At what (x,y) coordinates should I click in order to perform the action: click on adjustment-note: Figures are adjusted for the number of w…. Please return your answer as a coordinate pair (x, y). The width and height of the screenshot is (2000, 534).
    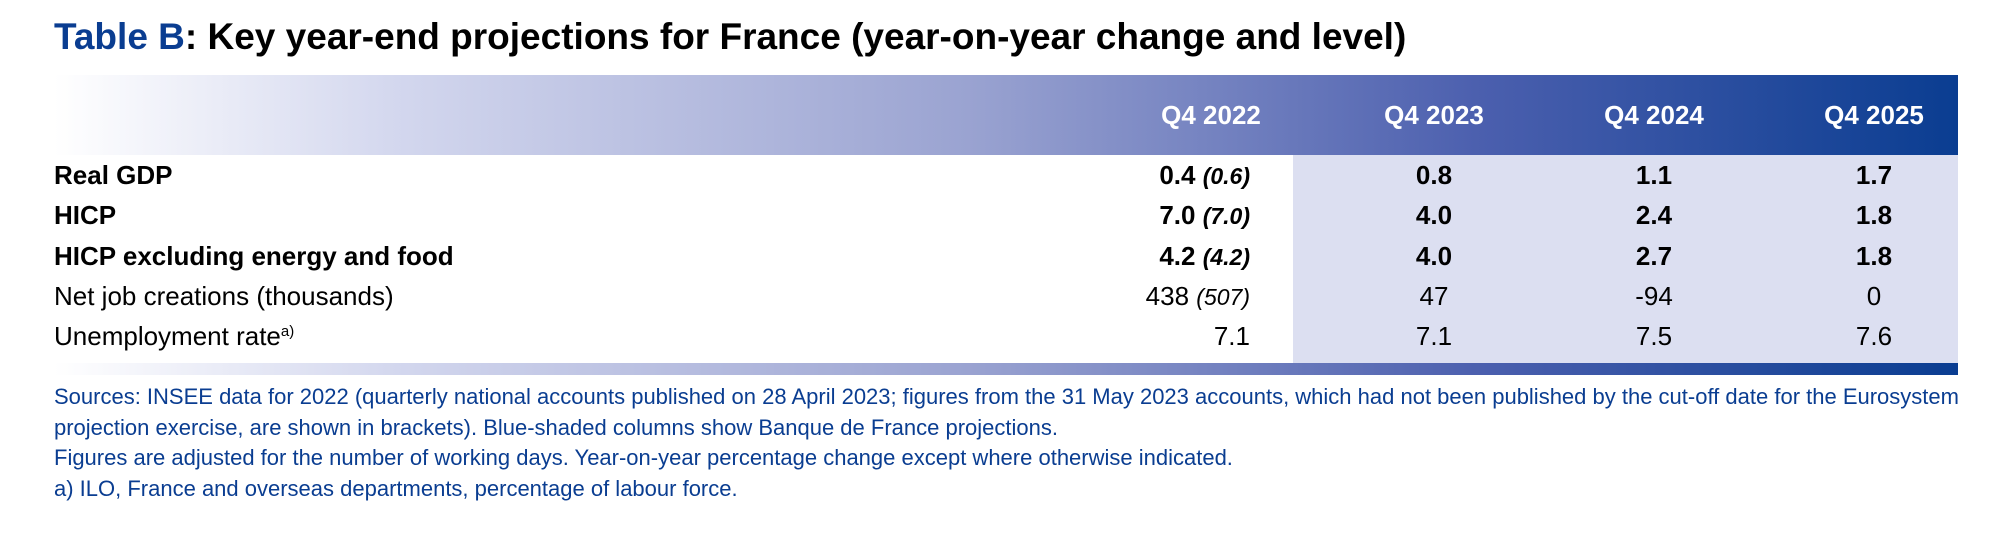
    Looking at the image, I should click on (643, 457).